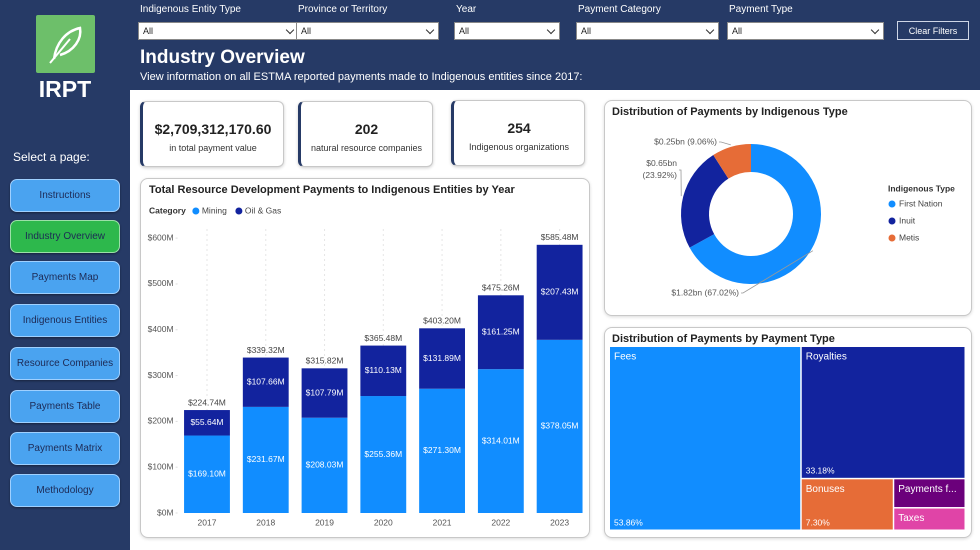 This screenshot has width=980, height=550. I want to click on x-tick-label: 2018, so click(265, 522).